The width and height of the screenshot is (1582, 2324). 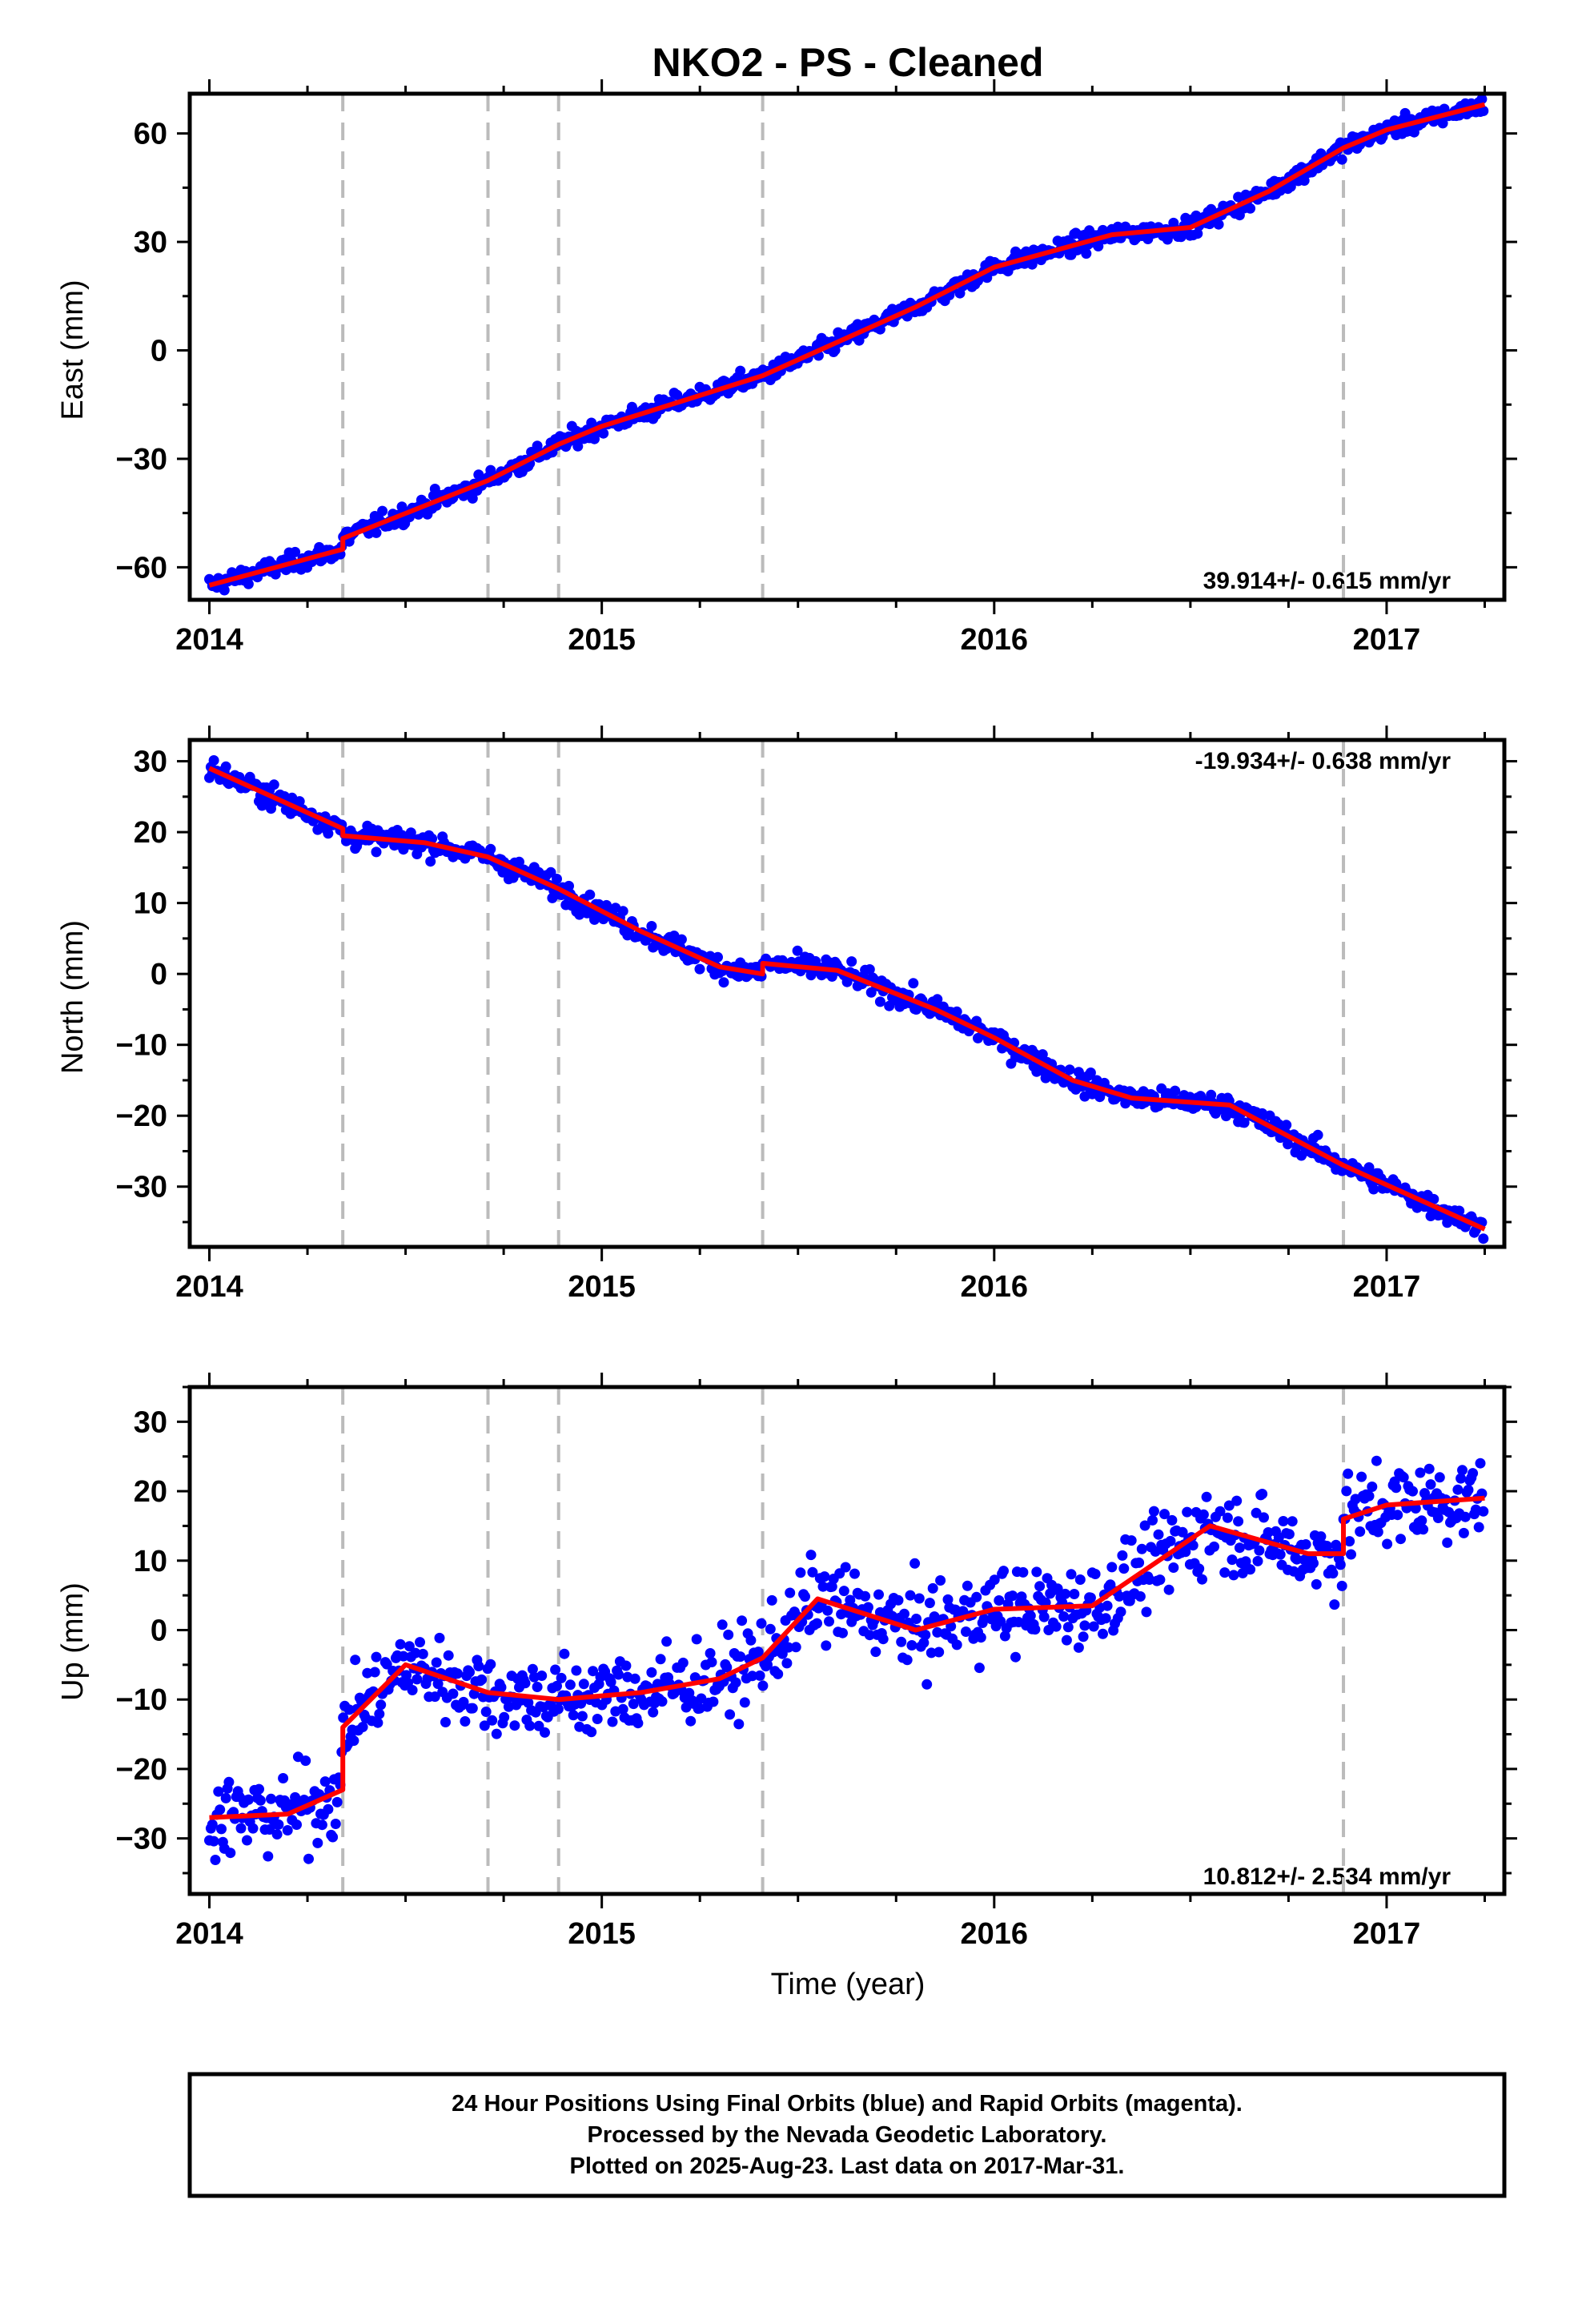 I want to click on east-x-tick-label: 2015, so click(x=602, y=640).